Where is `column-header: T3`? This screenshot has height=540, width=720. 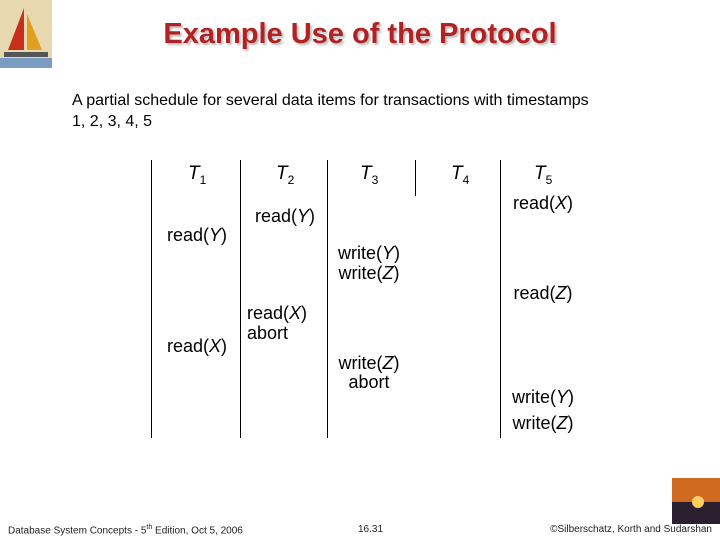 column-header: T3 is located at coordinates (369, 175).